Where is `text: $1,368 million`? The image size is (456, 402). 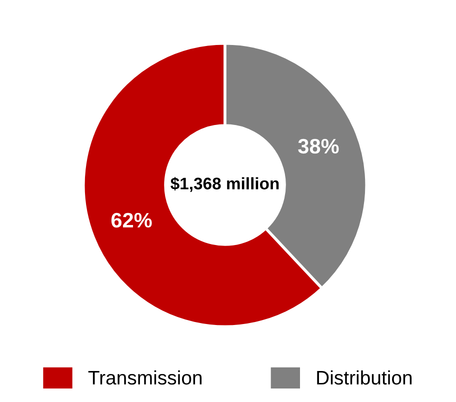 text: $1,368 million is located at coordinates (224, 184).